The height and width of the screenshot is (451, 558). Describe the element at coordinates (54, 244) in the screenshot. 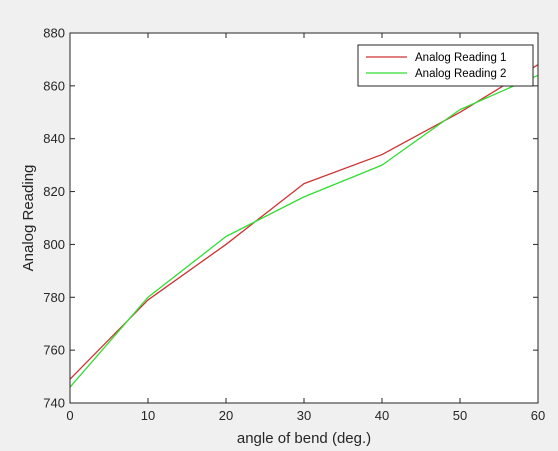

I see `y-tick-label: 800` at that location.